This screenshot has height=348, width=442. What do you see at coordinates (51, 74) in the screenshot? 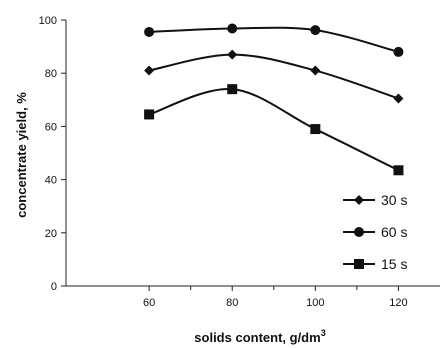
I see `y-tick-label: 80` at bounding box center [51, 74].